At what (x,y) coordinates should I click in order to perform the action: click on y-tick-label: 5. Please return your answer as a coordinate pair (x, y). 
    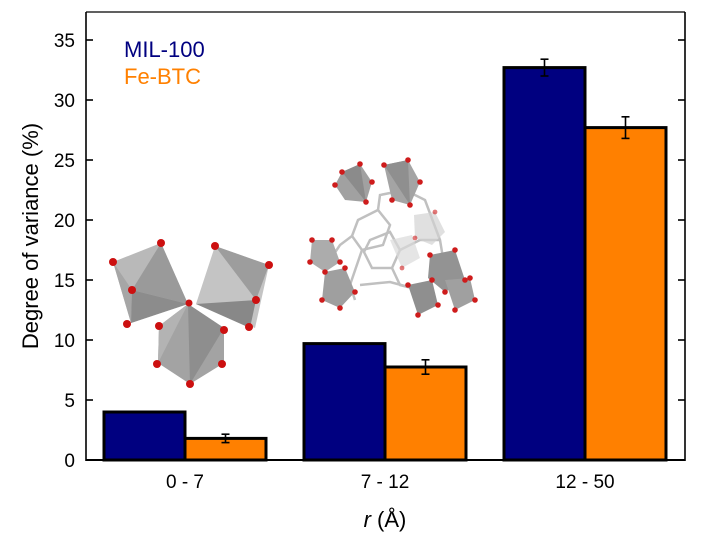
    Looking at the image, I should click on (69, 401).